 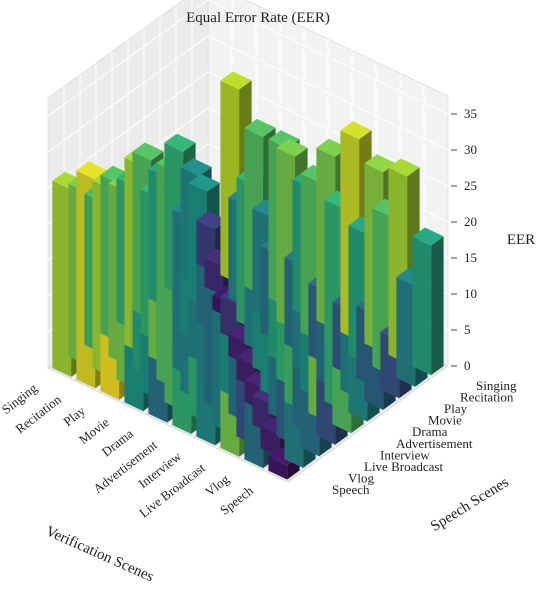 I want to click on y-axis-label: Speech Scenes, so click(x=470, y=504).